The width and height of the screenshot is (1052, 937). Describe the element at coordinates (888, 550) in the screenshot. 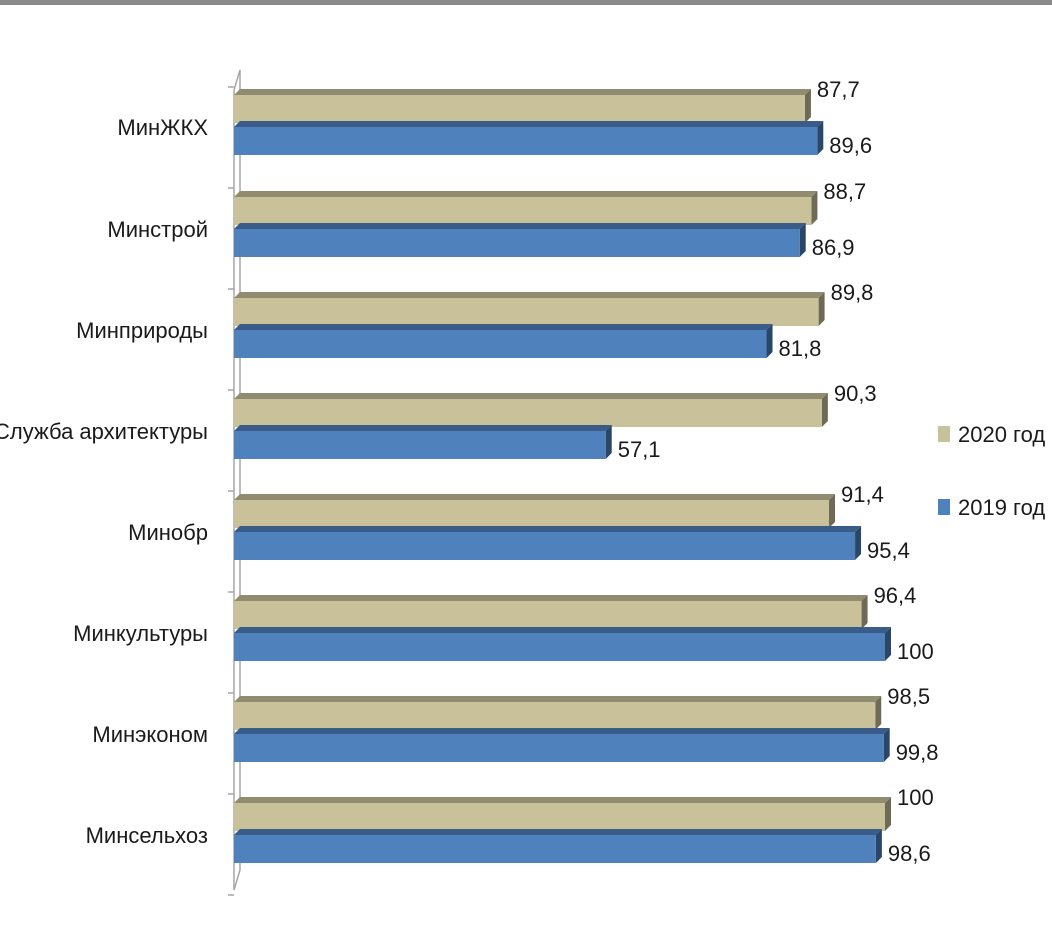

I see `value-label-2019: 95,4` at that location.